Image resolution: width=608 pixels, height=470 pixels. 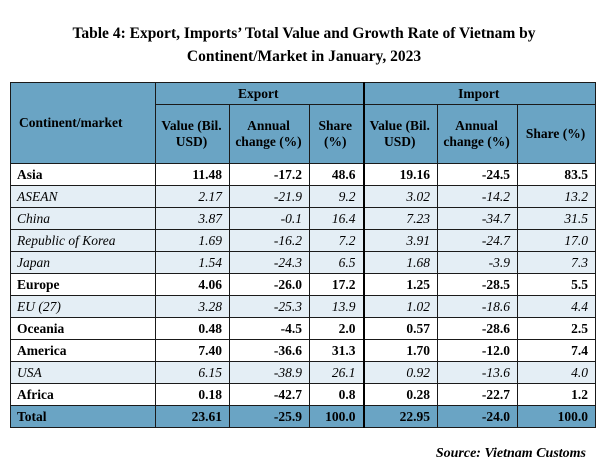 I want to click on cell-iv: 0.92, so click(x=400, y=372).